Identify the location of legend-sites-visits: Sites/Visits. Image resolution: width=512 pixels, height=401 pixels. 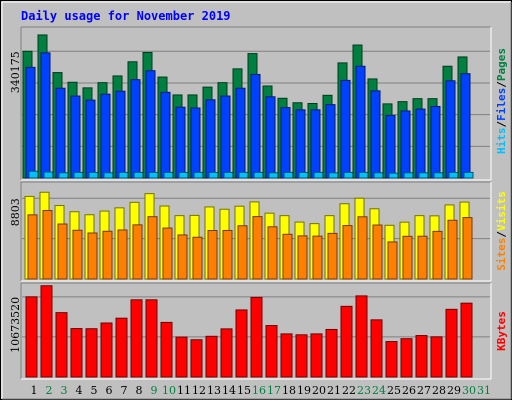
(501, 231).